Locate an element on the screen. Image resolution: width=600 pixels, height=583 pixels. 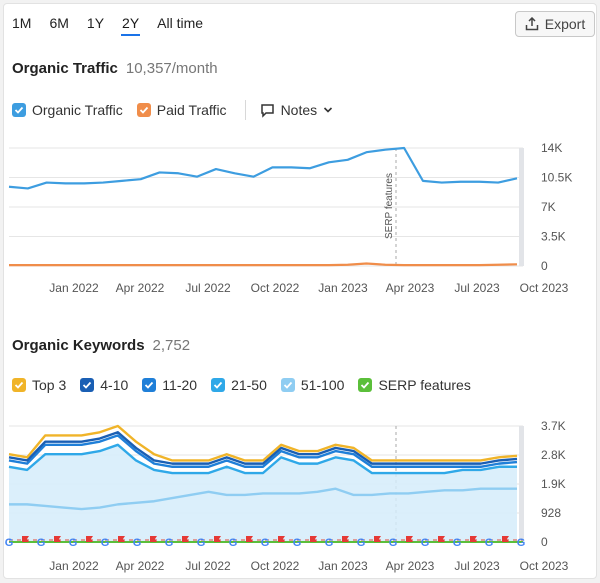
legend-kw-3: 21-50 is located at coordinates (239, 385).